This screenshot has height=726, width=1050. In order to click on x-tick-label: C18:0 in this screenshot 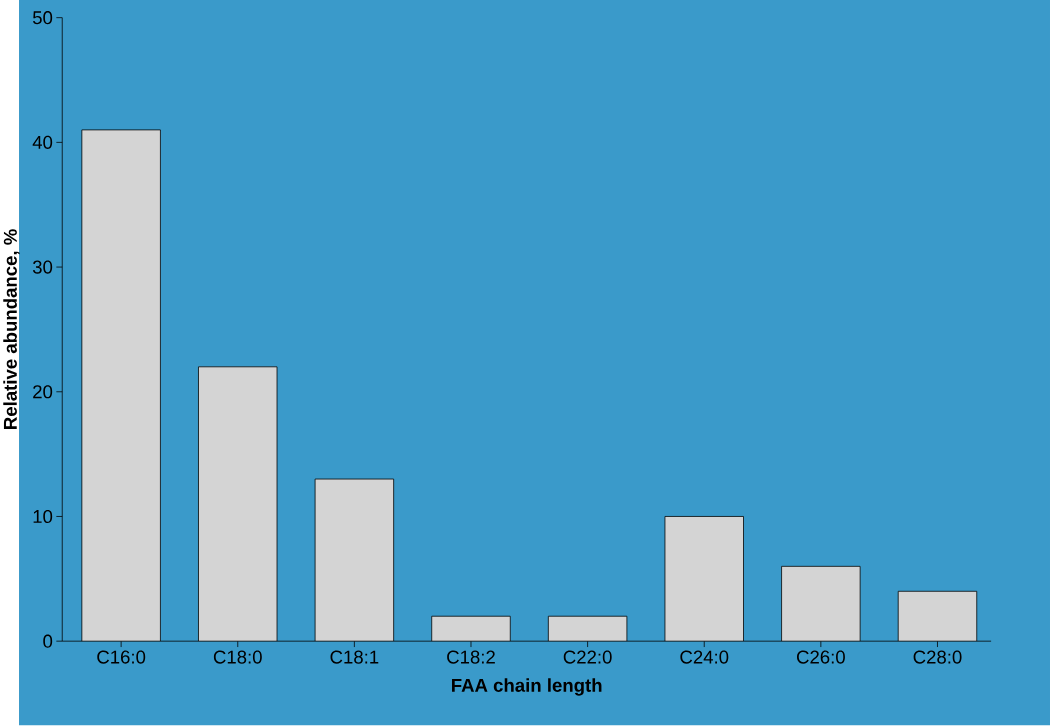, I will do `click(237, 657)`.